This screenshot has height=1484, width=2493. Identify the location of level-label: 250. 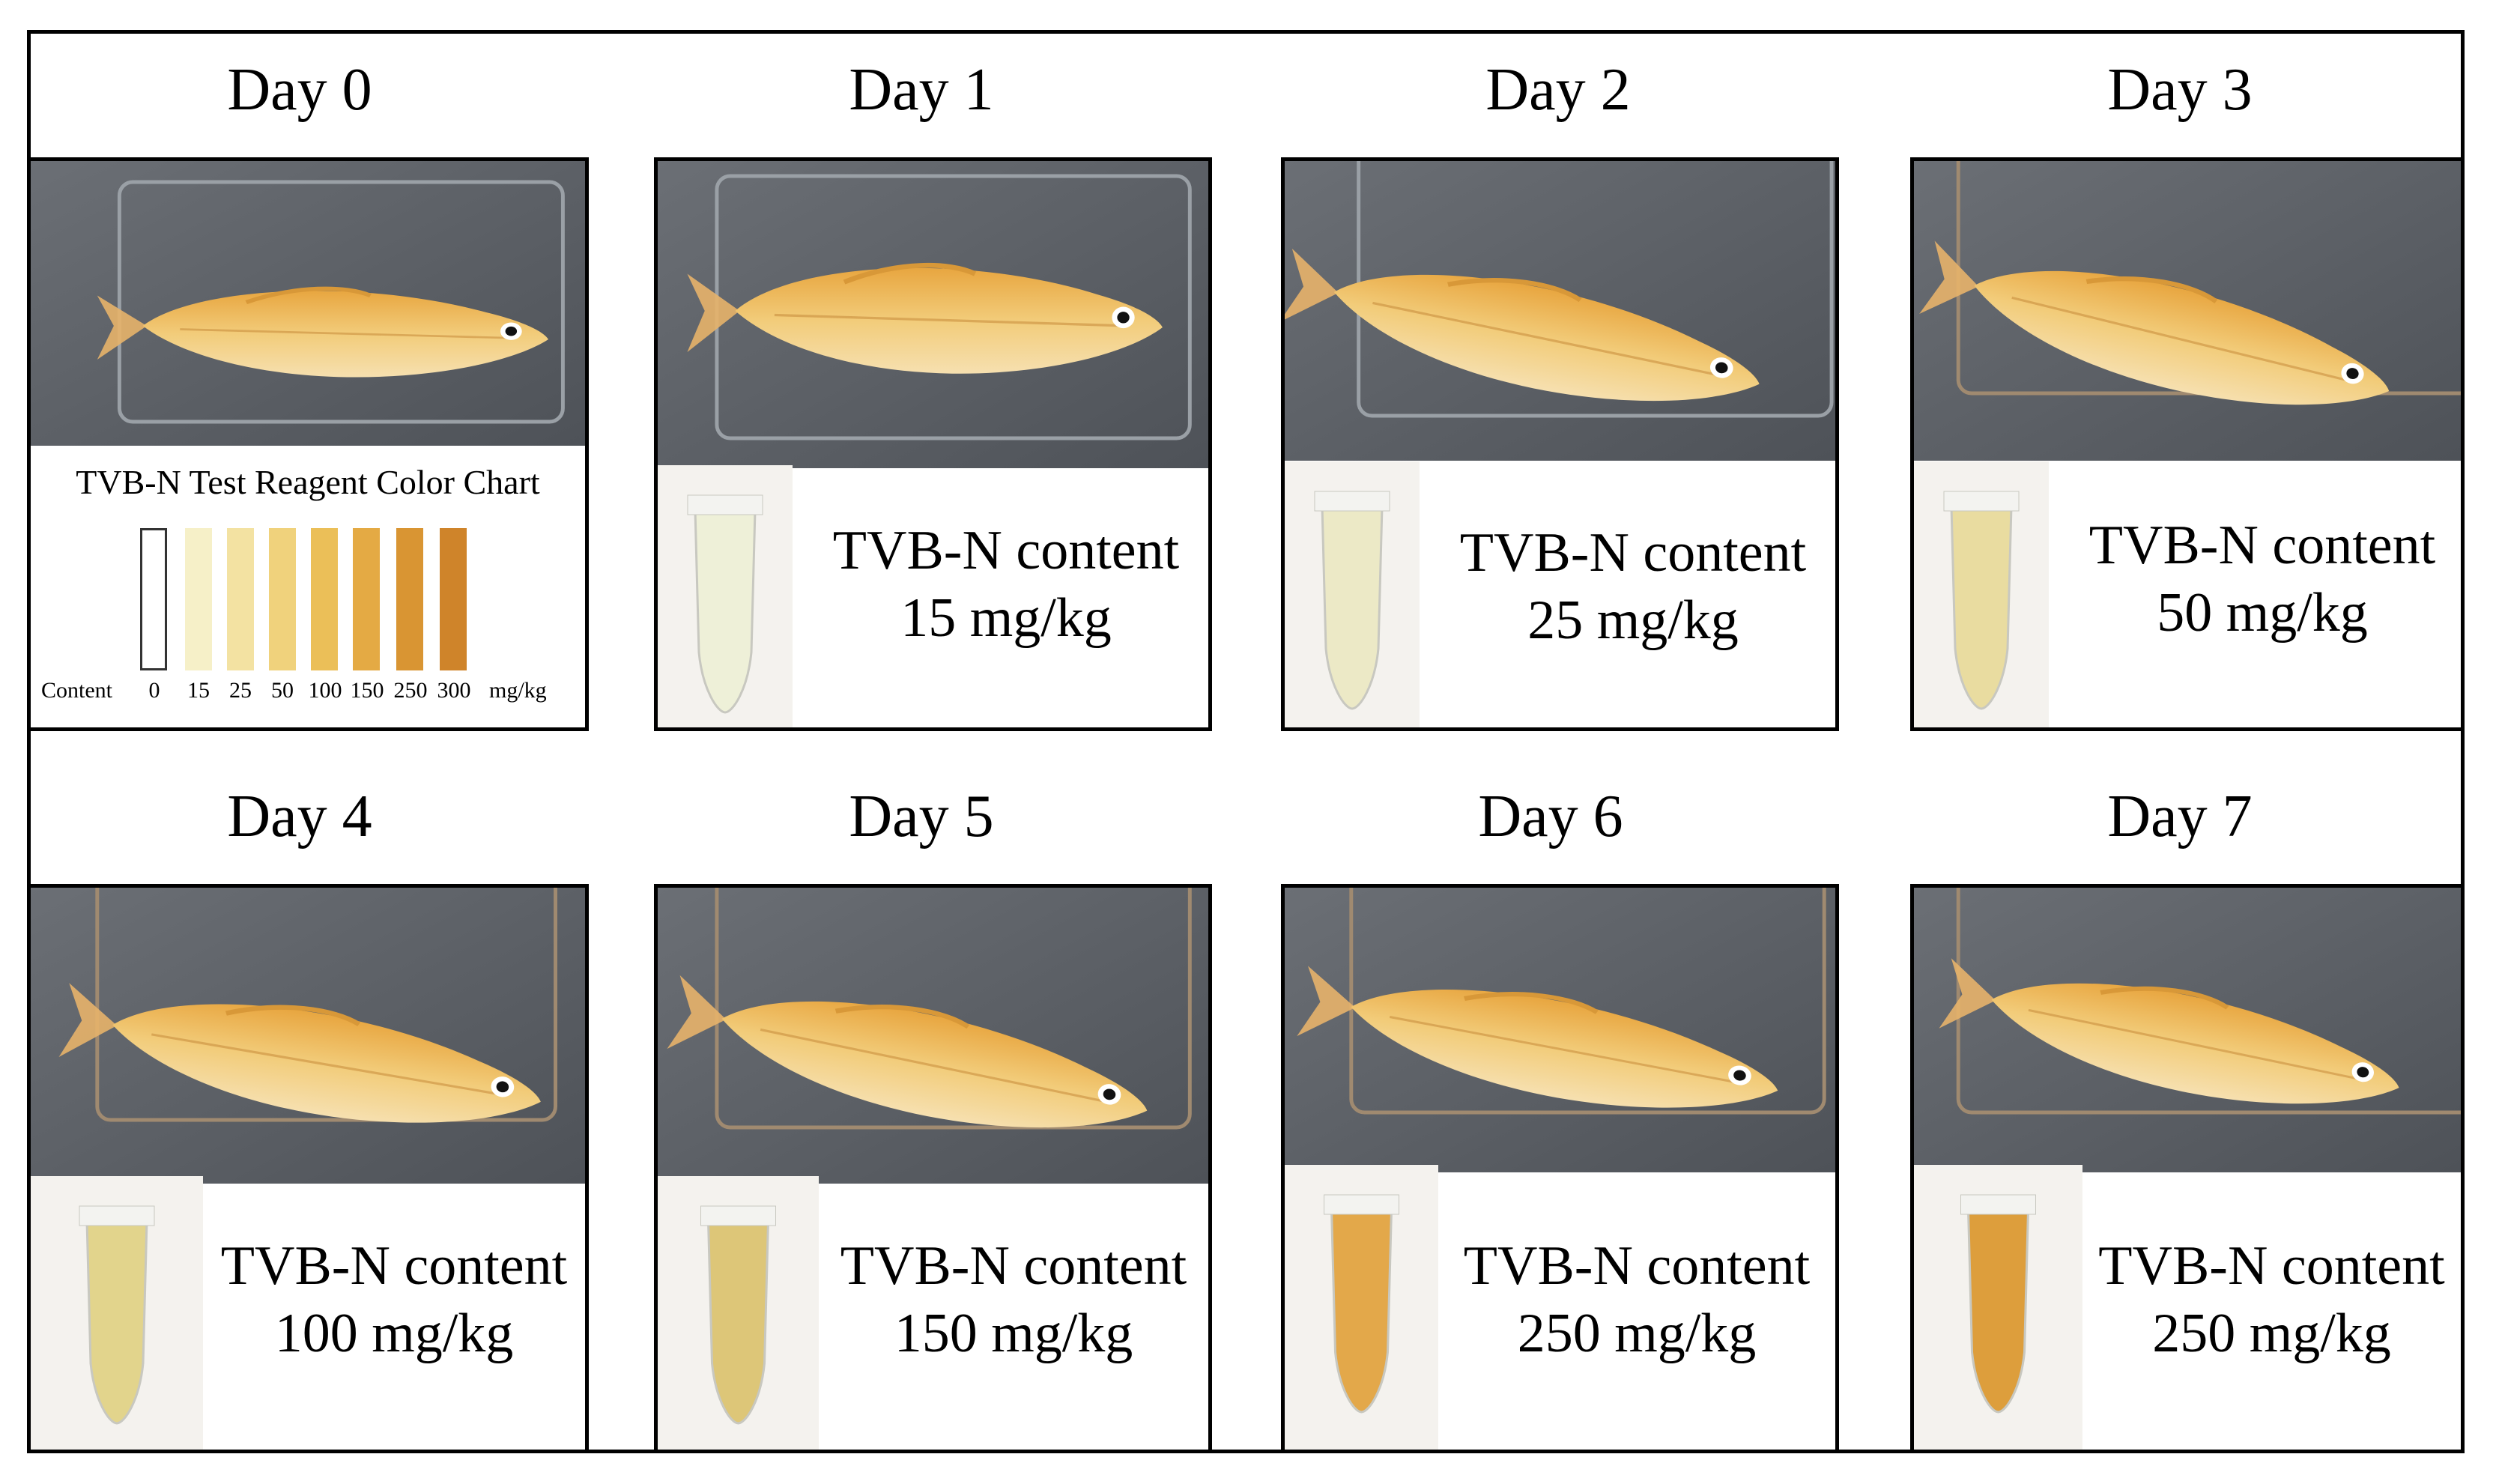
(410, 690).